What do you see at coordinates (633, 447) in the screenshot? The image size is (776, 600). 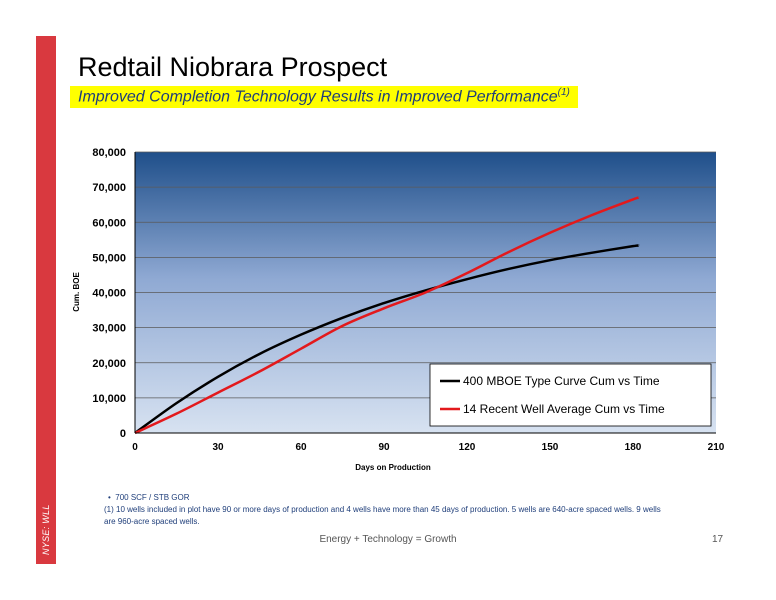 I see `x-tick-label: 180` at bounding box center [633, 447].